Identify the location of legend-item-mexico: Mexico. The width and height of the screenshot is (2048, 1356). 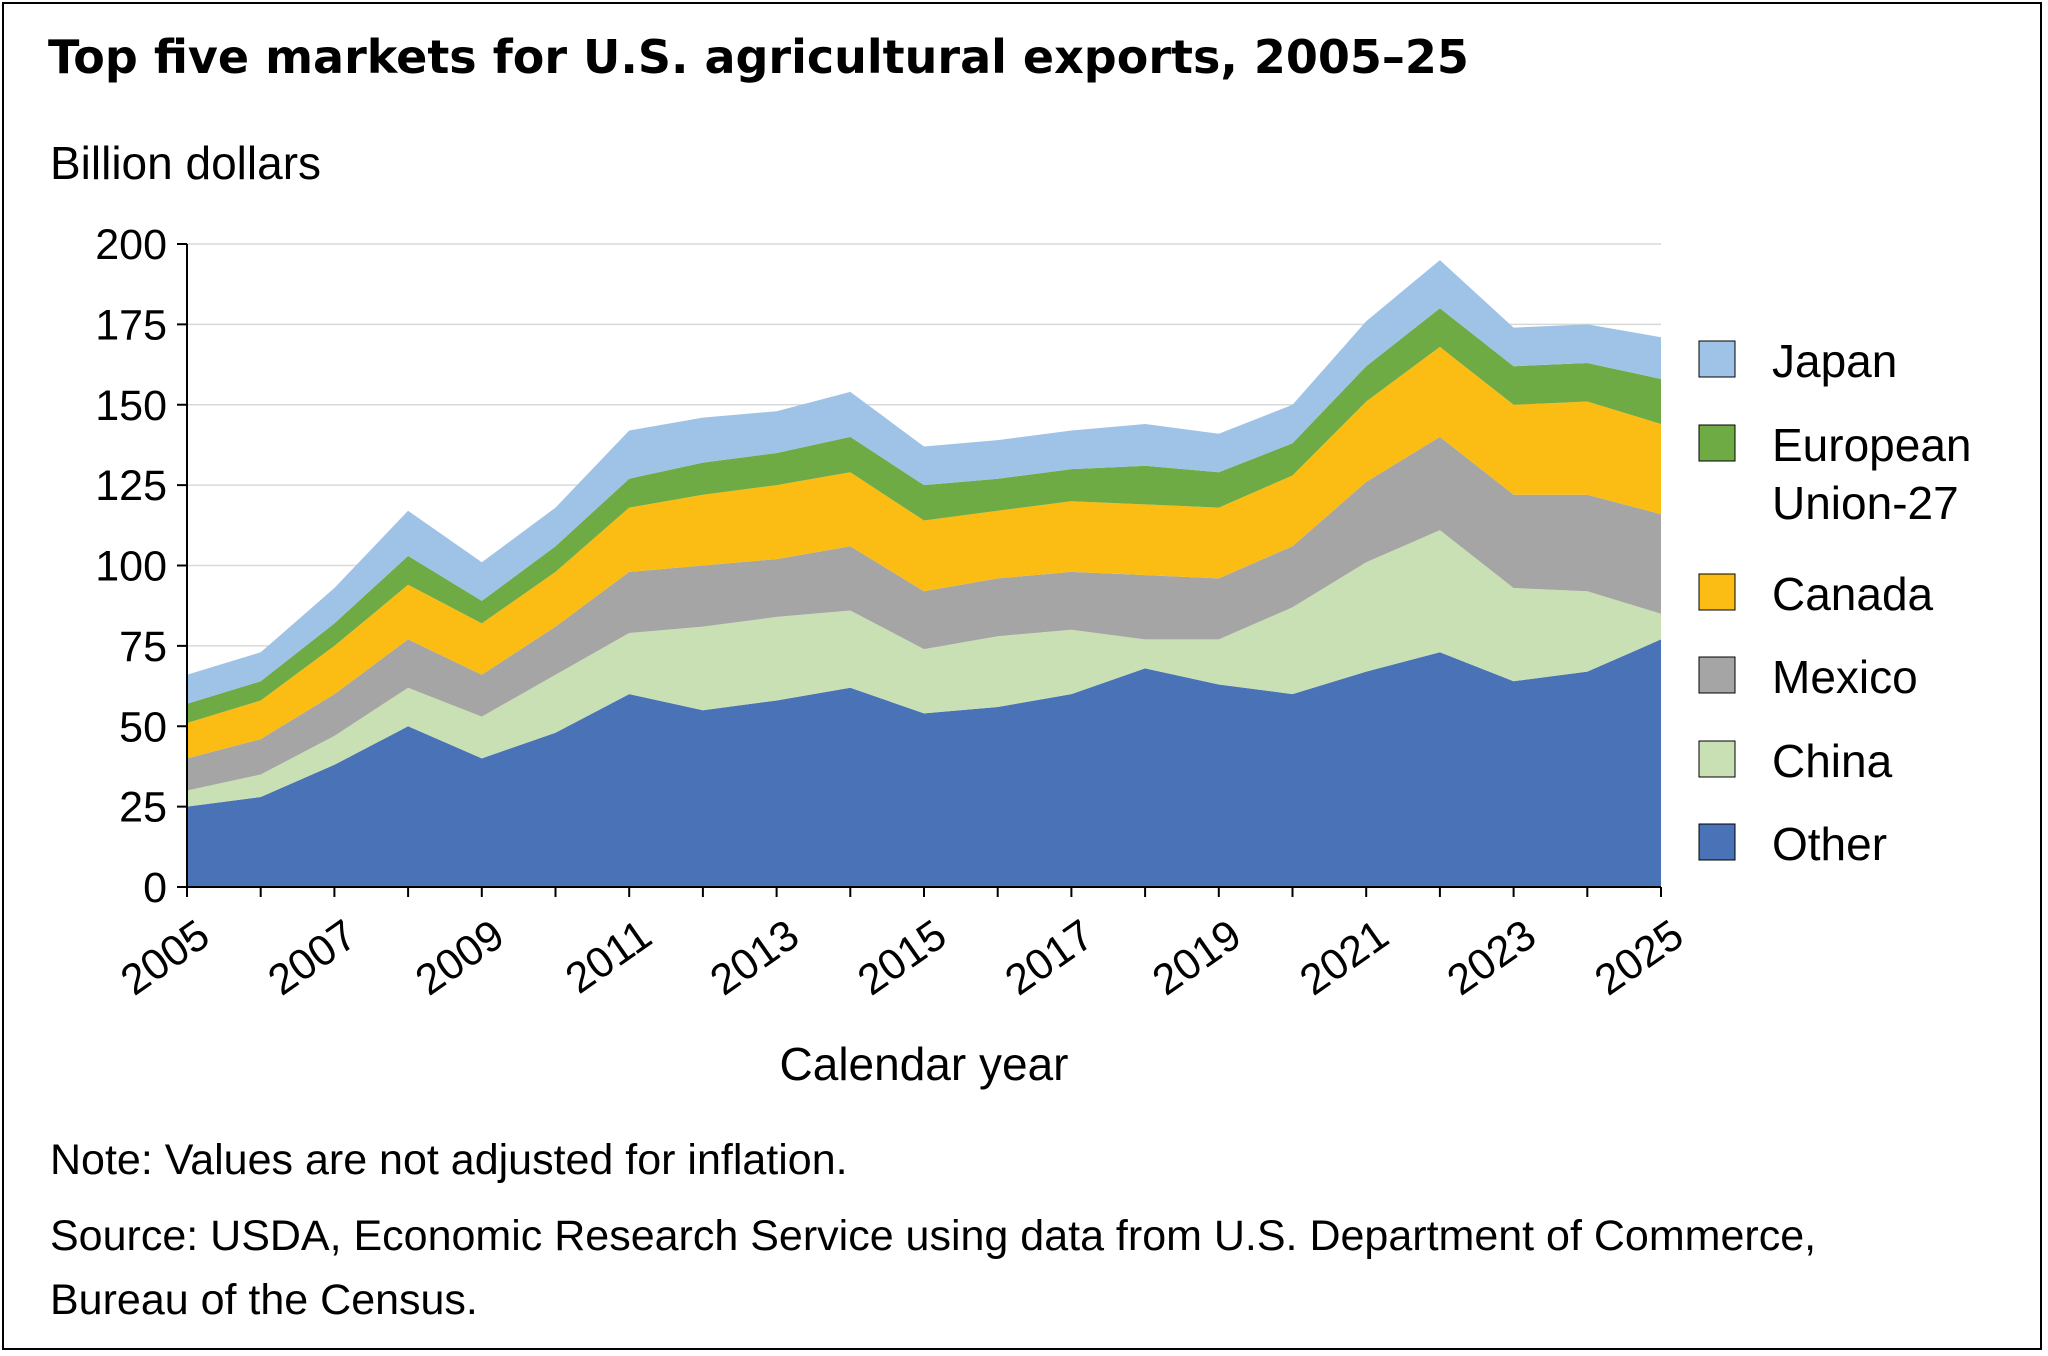
(1808, 677).